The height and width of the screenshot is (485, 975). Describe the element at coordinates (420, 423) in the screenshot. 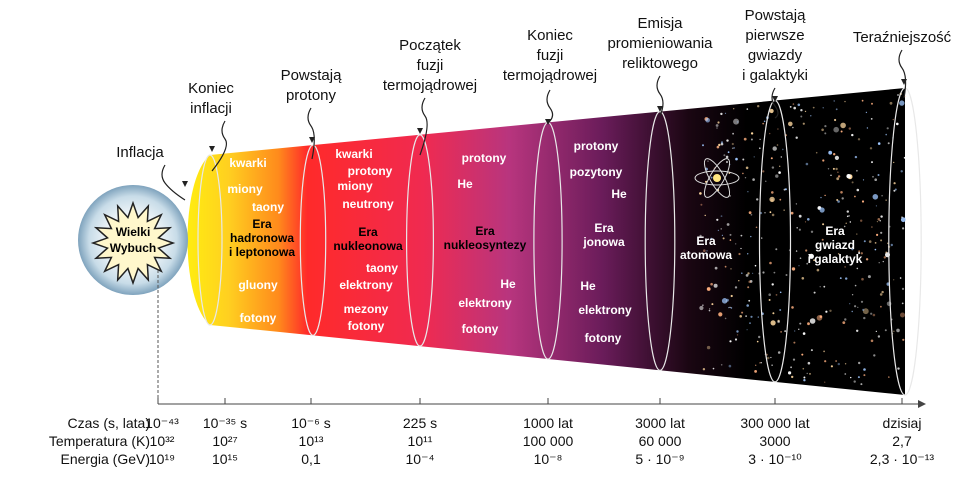

I see `axis-value-time: 225 s` at that location.